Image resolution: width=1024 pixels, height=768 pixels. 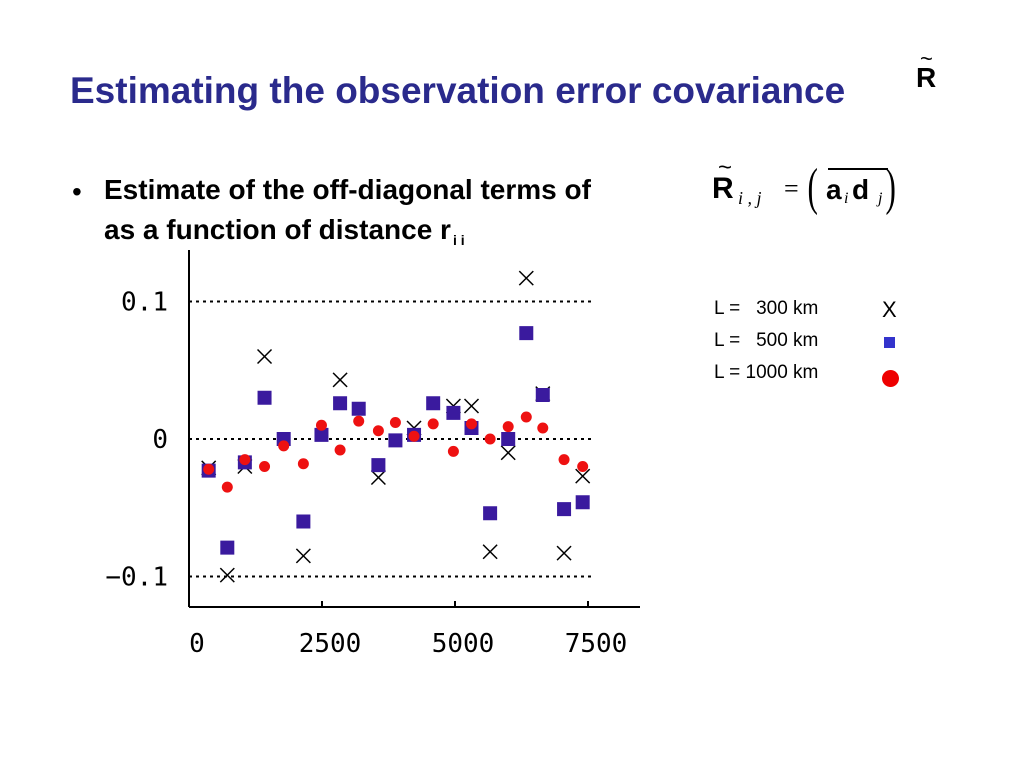 What do you see at coordinates (889, 342) in the screenshot?
I see `legend-square-marker` at bounding box center [889, 342].